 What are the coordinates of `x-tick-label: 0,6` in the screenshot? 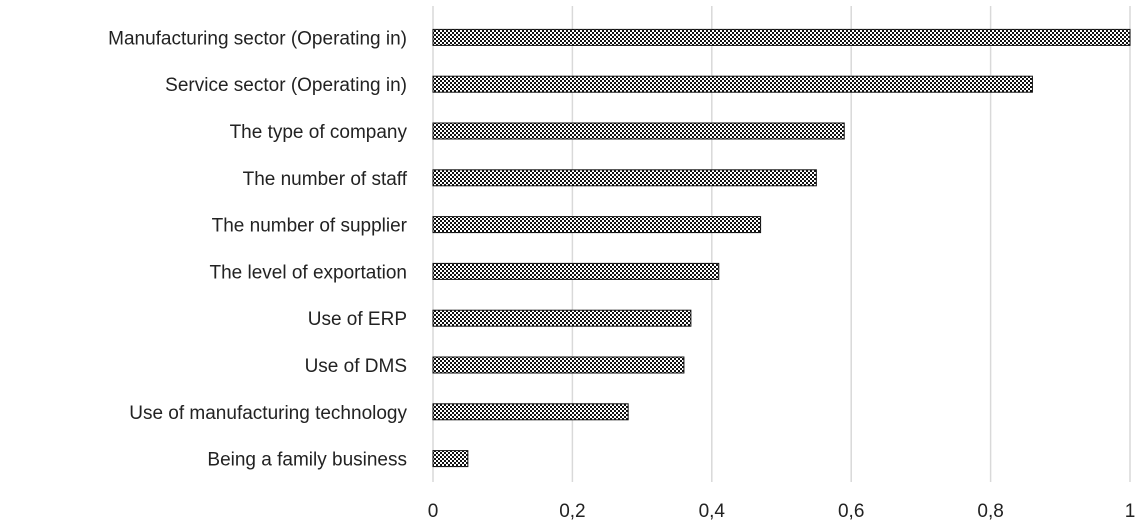 It's located at (851, 511).